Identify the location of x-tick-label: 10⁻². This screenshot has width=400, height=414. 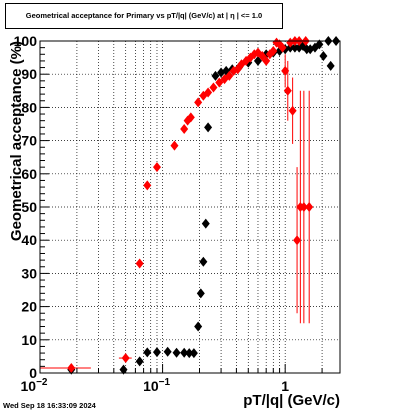
(34, 385).